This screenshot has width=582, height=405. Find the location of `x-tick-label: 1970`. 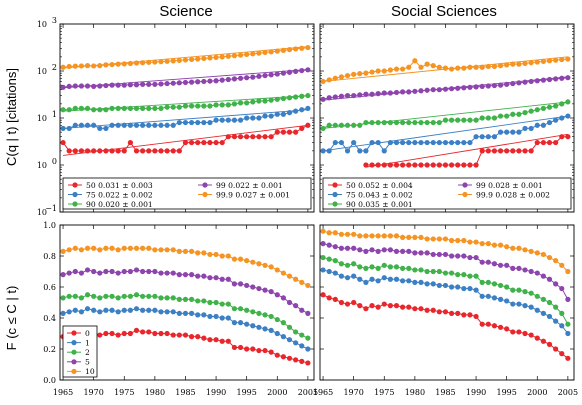

x-tick-label: 1970 is located at coordinates (93, 392).